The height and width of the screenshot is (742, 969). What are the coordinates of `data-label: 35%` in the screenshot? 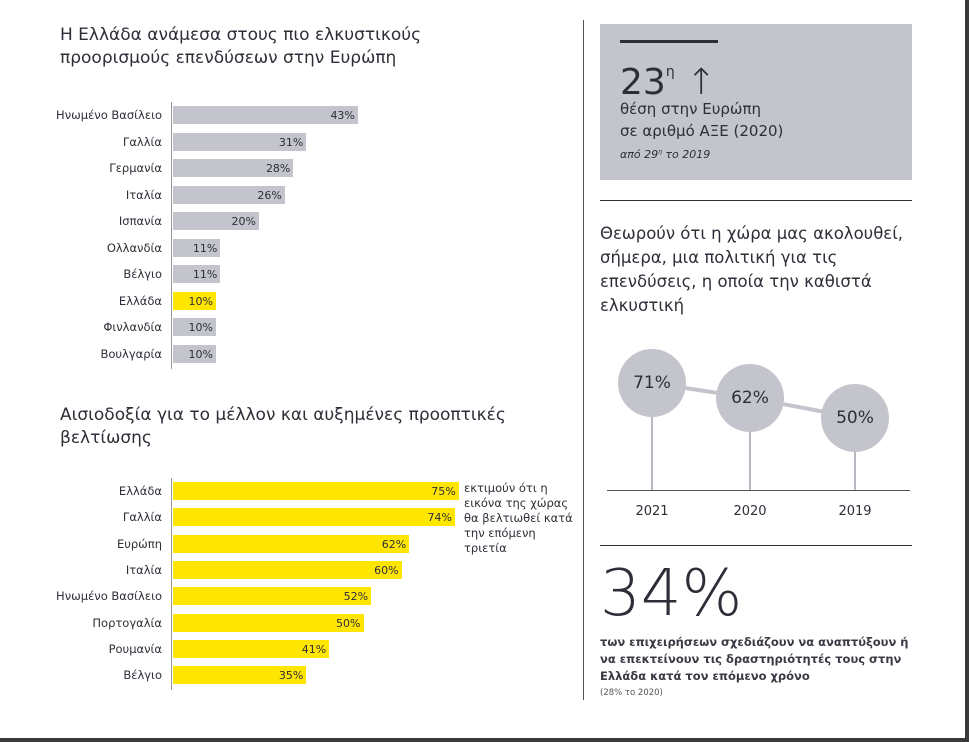 It's located at (291, 676).